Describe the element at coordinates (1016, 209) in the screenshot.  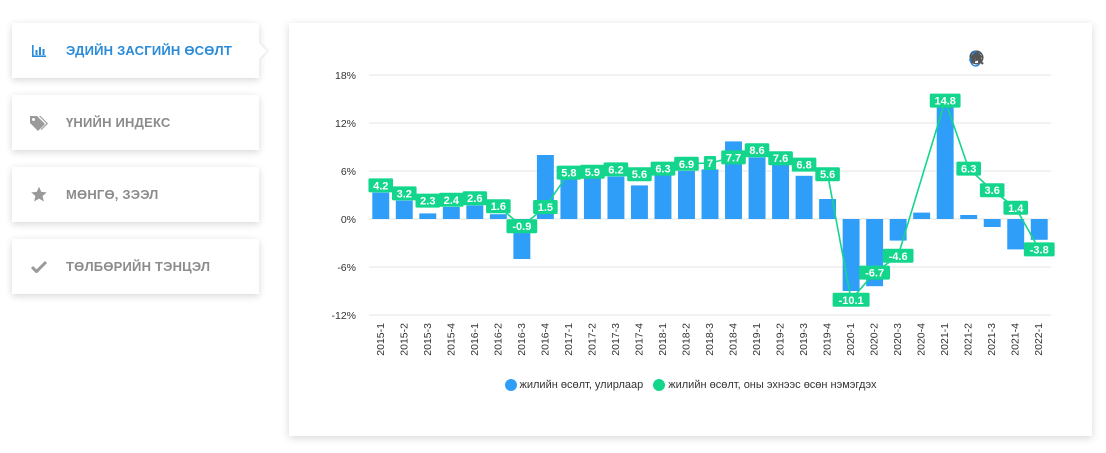
I see `data-label: 1.4` at that location.